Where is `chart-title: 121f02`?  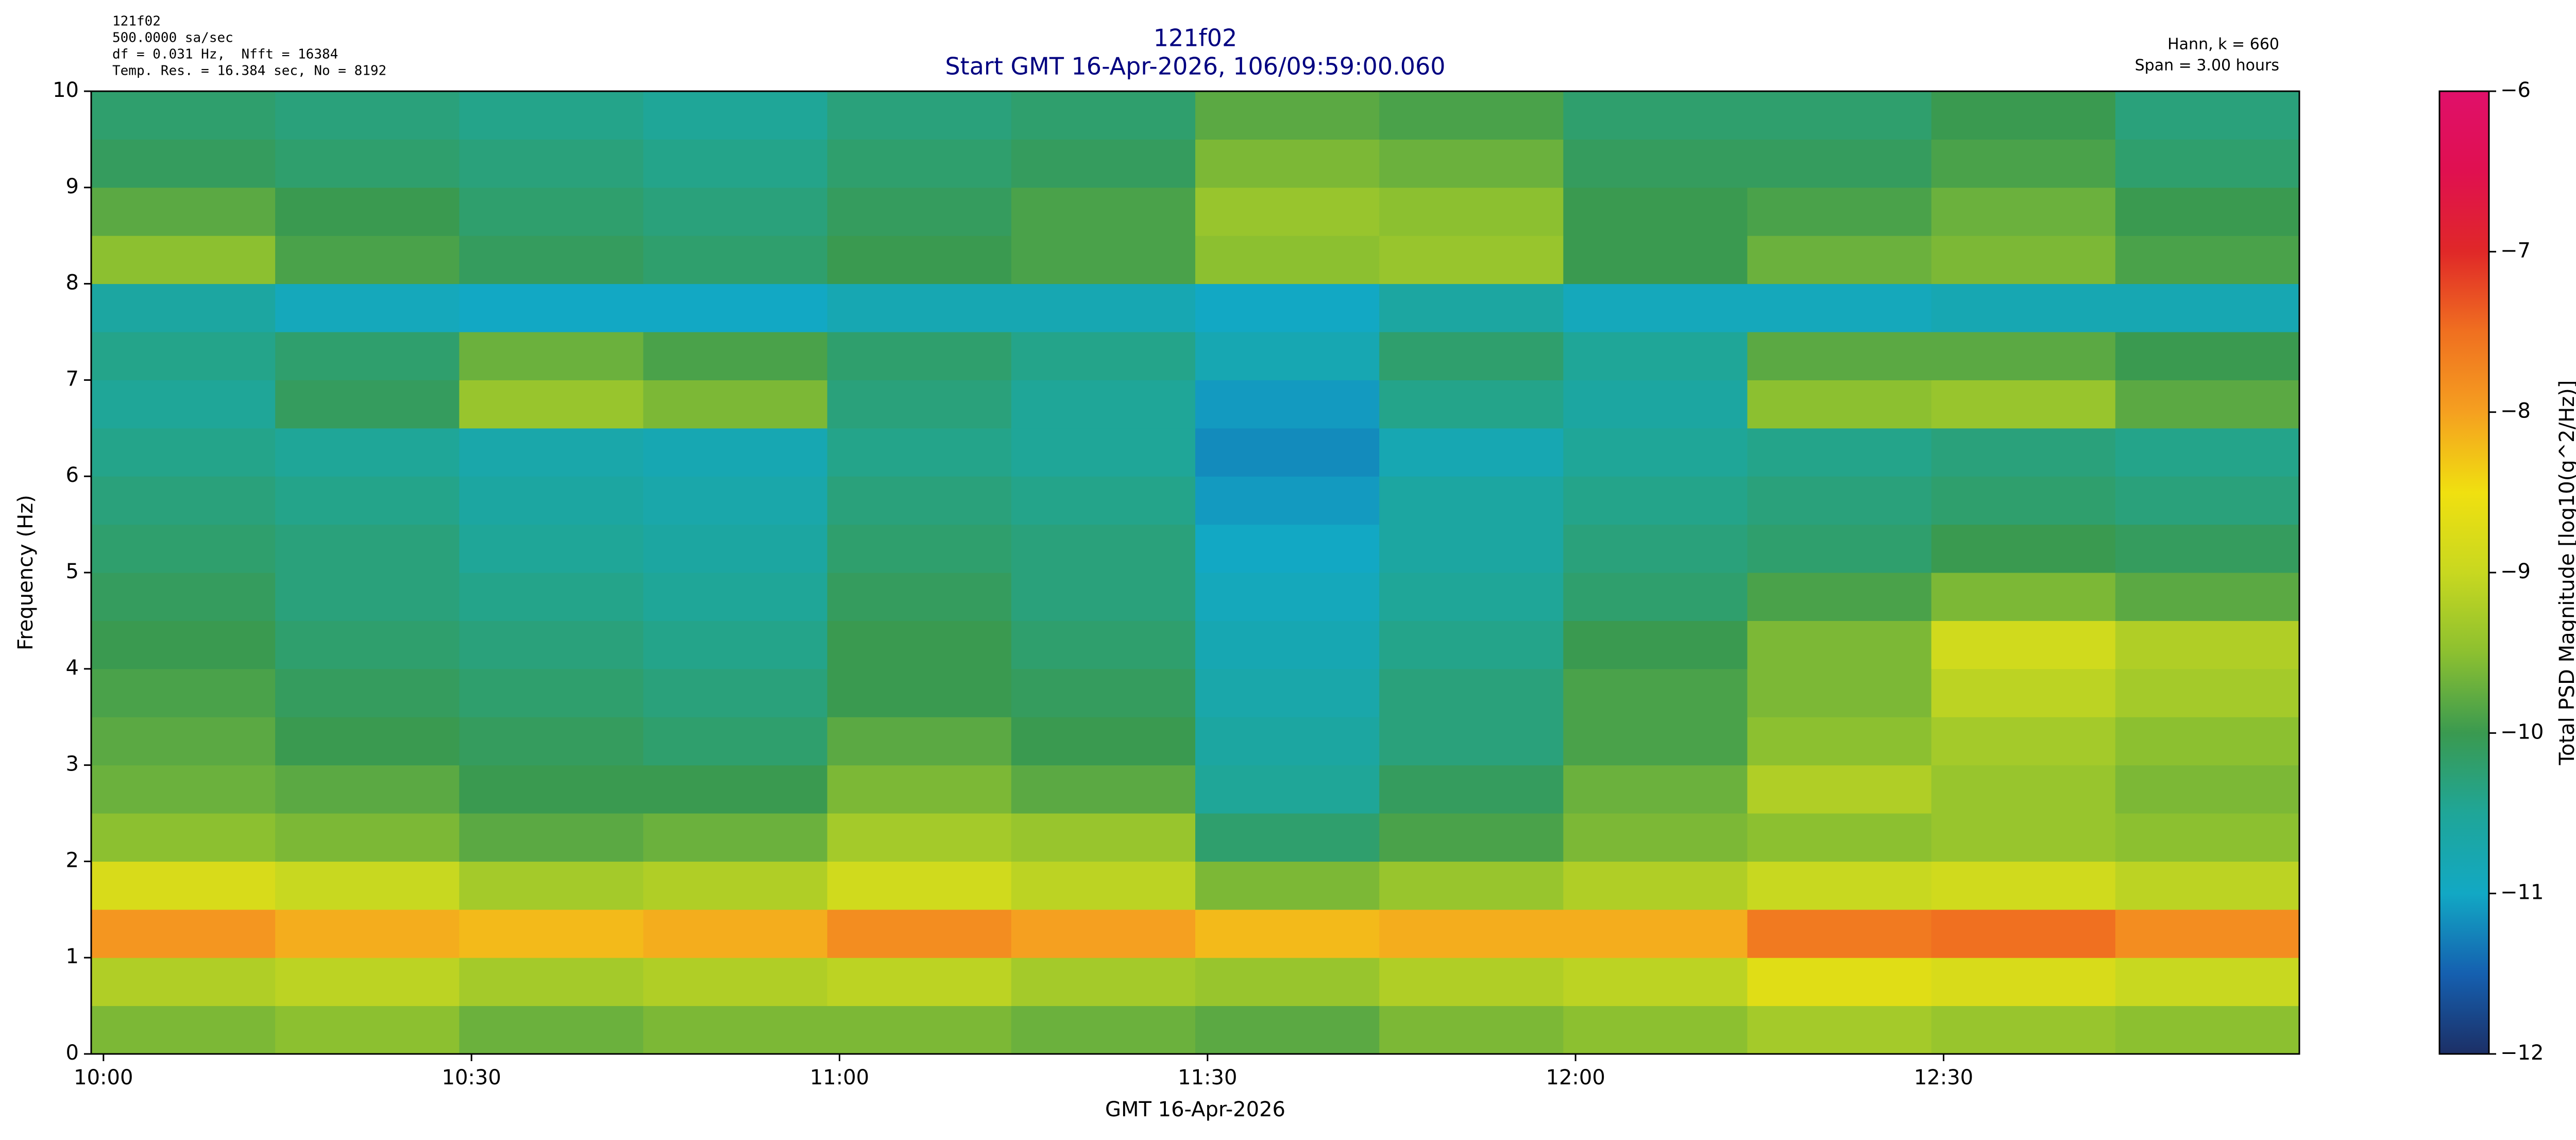 chart-title: 121f02 is located at coordinates (1196, 38).